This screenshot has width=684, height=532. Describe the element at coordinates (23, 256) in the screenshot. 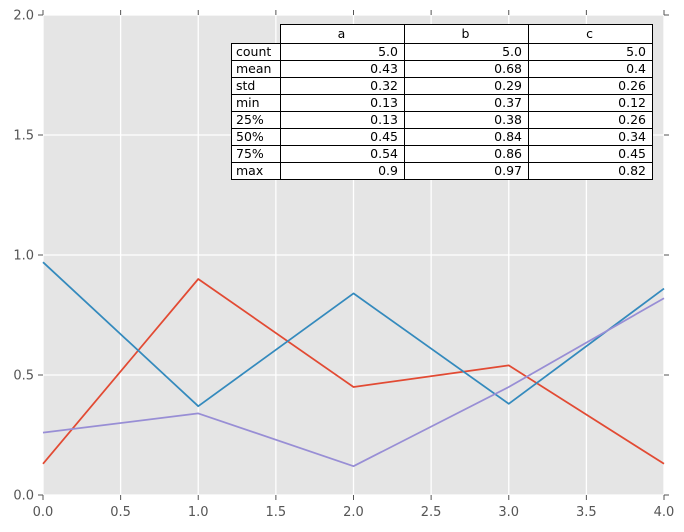

I see `y-tick-label: 1.0` at that location.